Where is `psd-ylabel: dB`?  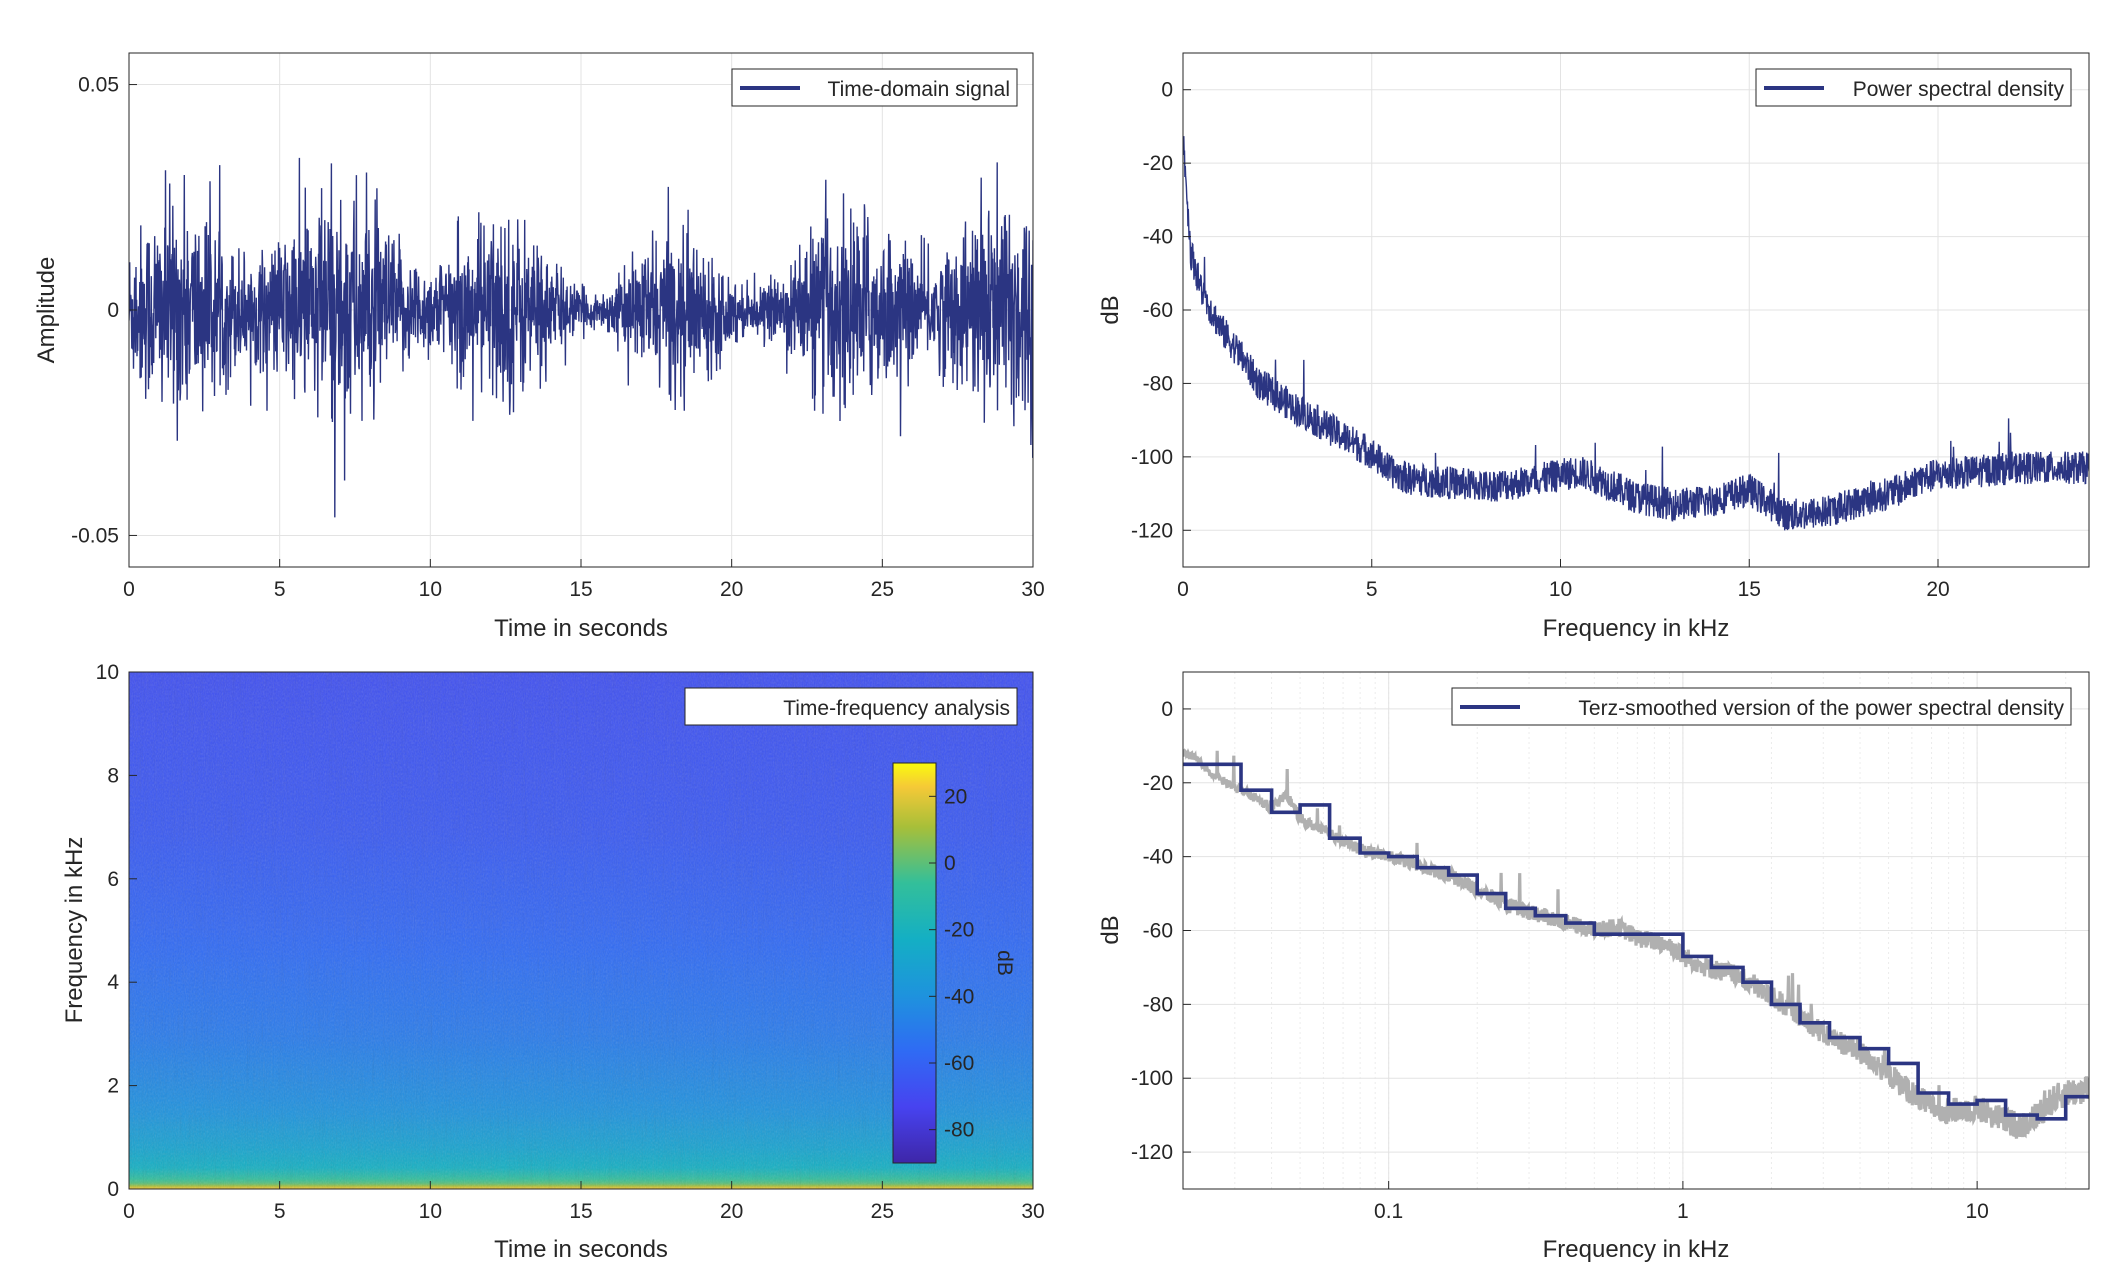
psd-ylabel: dB is located at coordinates (1110, 309).